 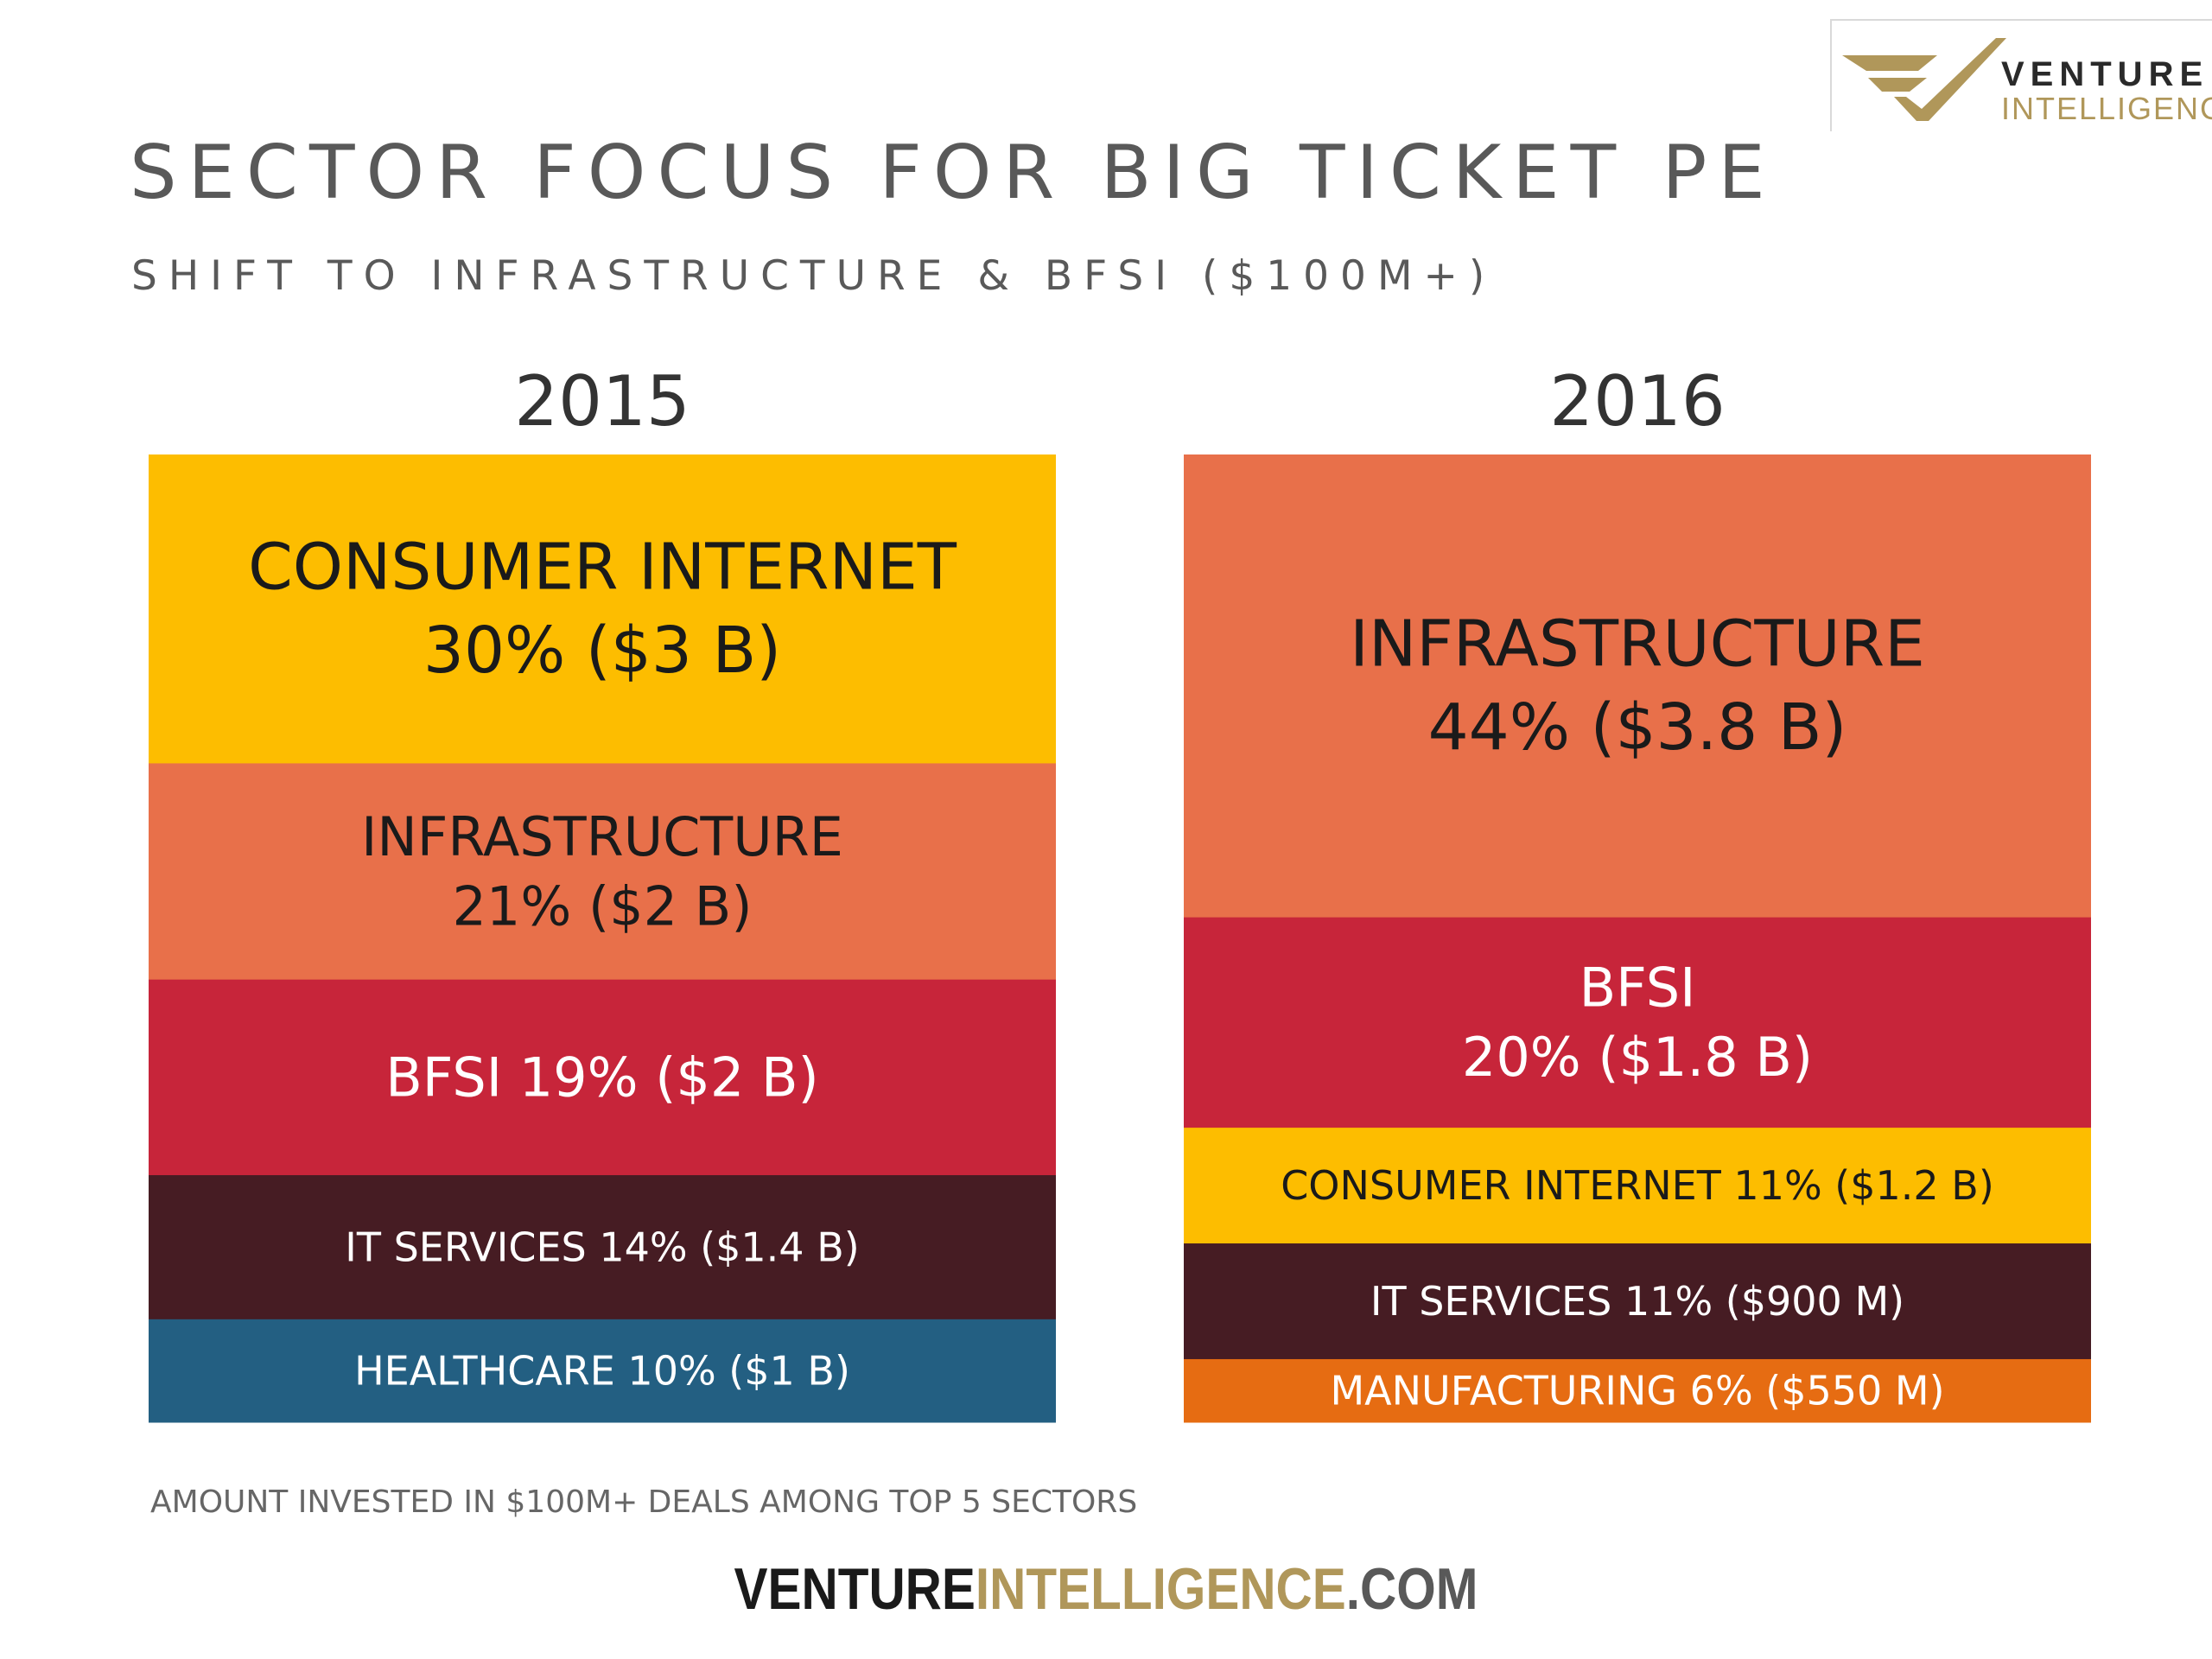 What do you see at coordinates (602, 650) in the screenshot?
I see `bar-segment-label-2015-1-2: 30% ($3 B)` at bounding box center [602, 650].